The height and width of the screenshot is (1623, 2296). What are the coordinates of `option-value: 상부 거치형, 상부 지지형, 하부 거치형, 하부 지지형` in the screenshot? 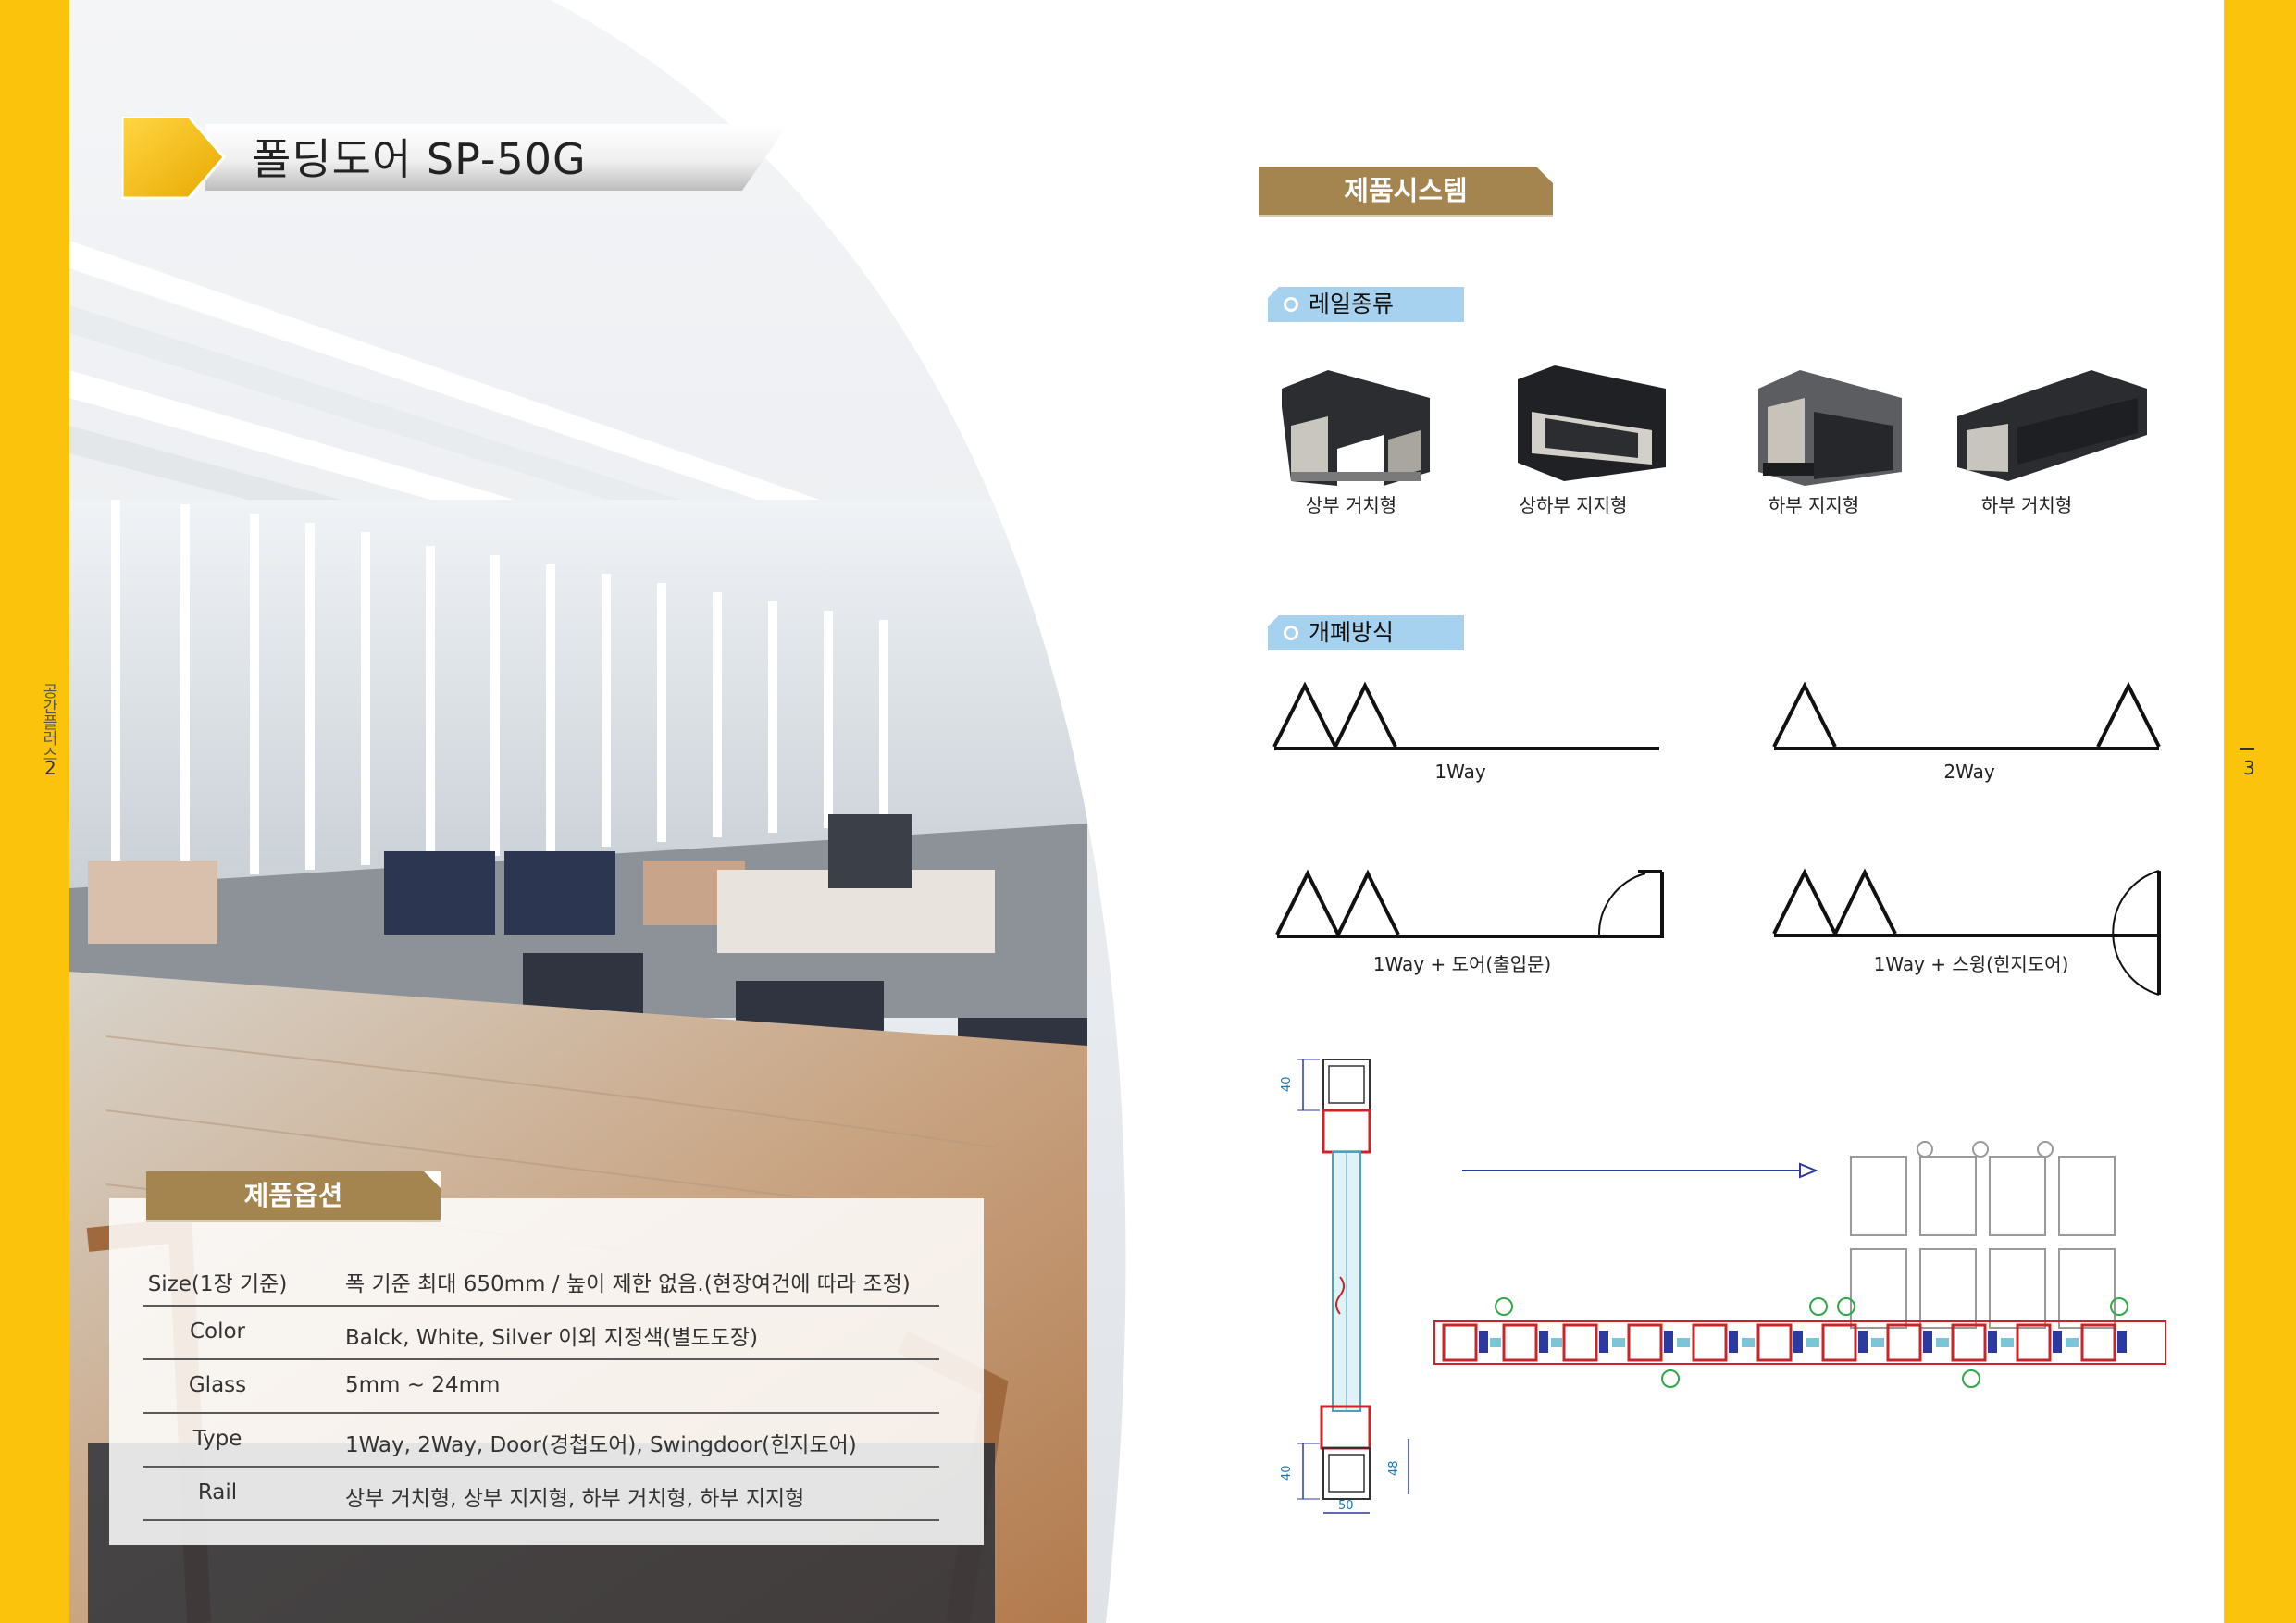 It's located at (575, 1499).